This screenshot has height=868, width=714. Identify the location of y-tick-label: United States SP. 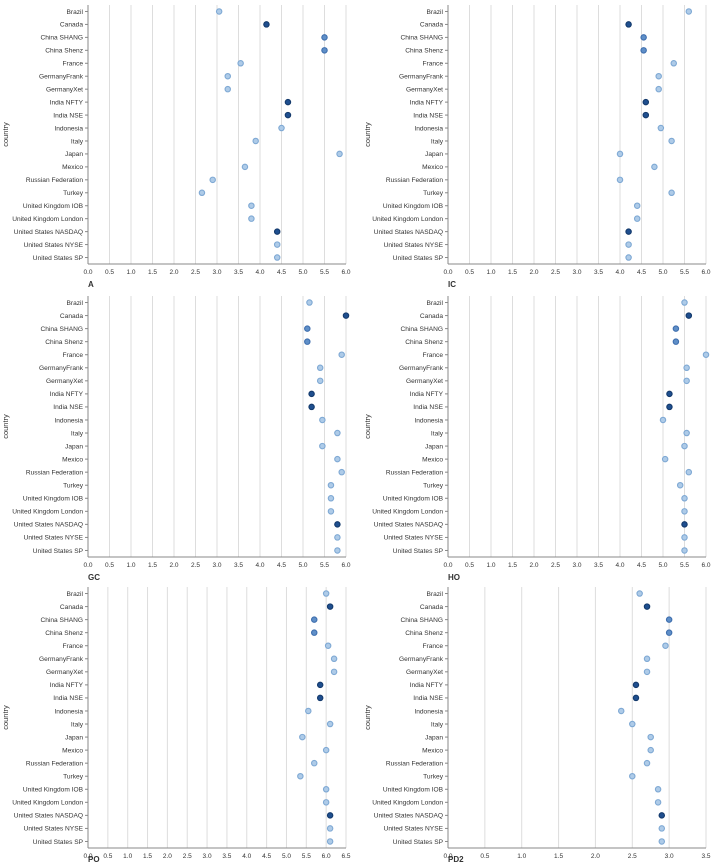
(418, 842).